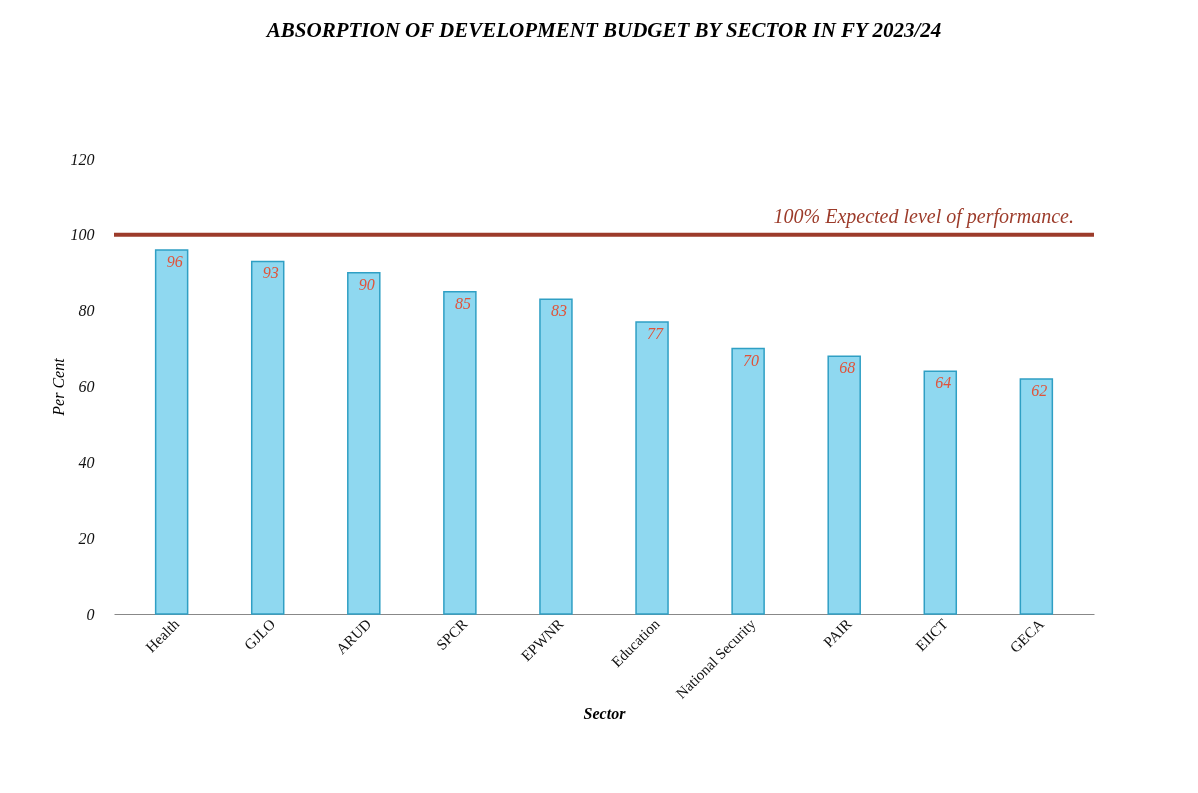 The image size is (1198, 793). Describe the element at coordinates (923, 216) in the screenshot. I see `ref-line-label: 100% Expected level of performance.` at that location.